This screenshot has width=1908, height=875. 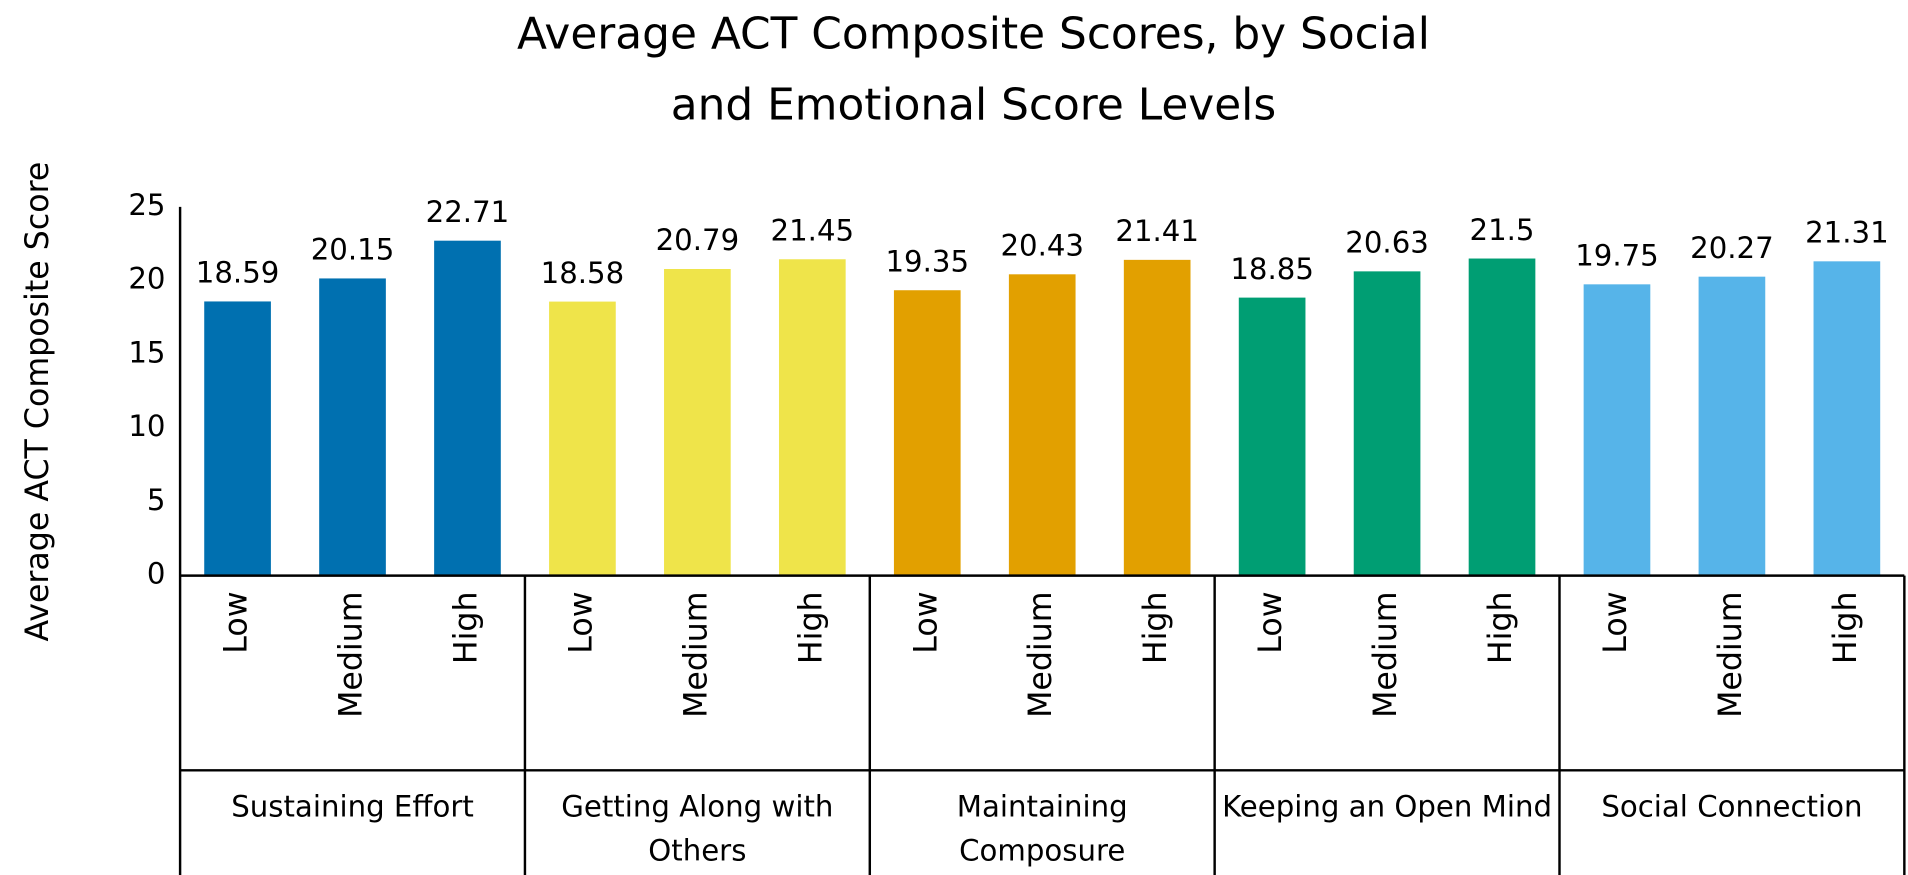 What do you see at coordinates (1272, 269) in the screenshot?
I see `value-label: 18.85` at bounding box center [1272, 269].